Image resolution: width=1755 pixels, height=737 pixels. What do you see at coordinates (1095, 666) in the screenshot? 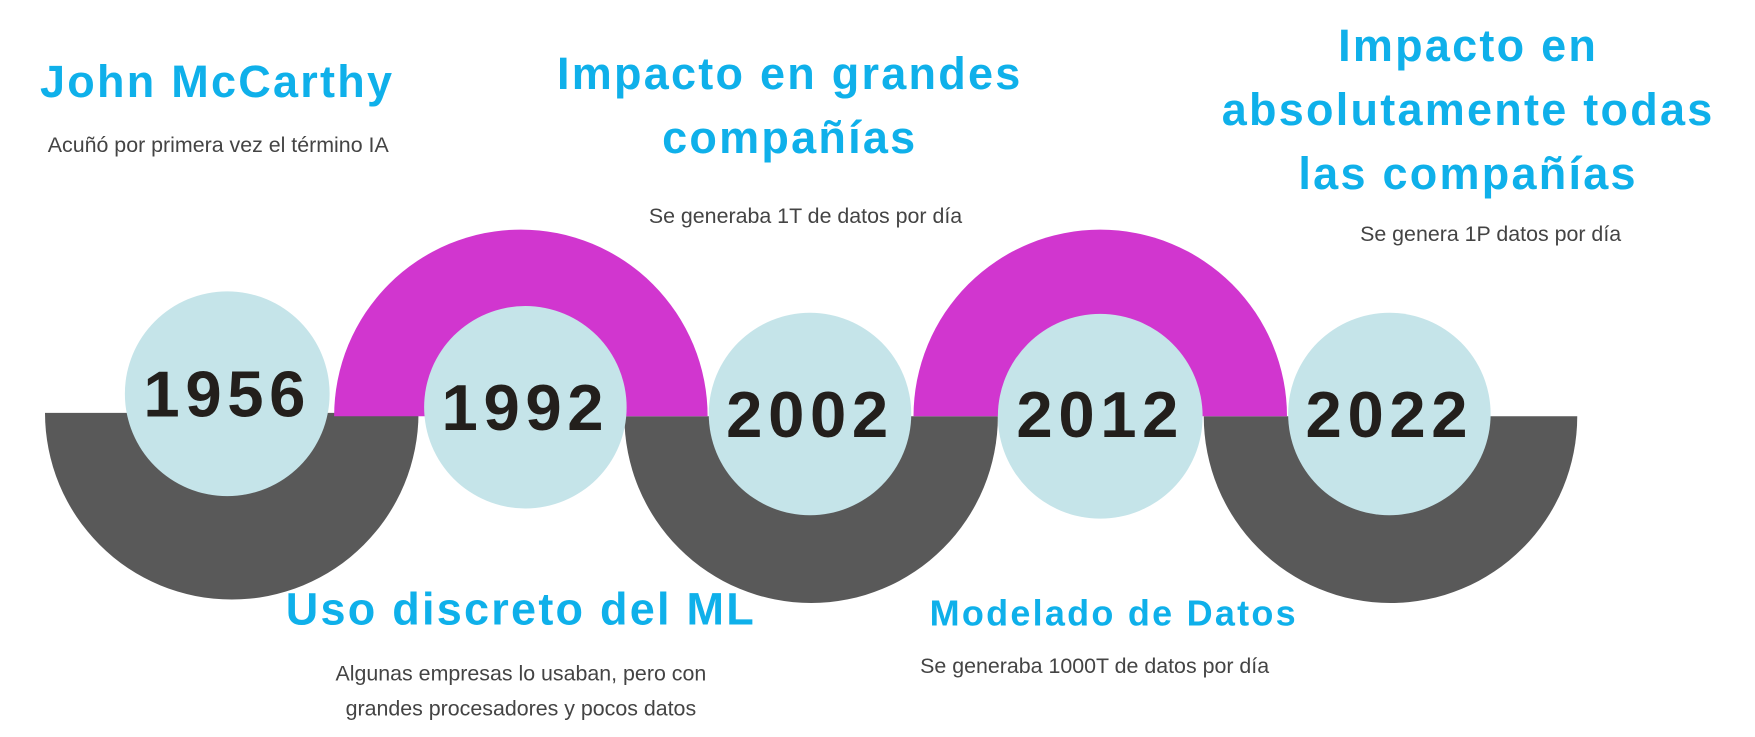
I see `event-description: Se generaba 1000T de datos por día` at bounding box center [1095, 666].